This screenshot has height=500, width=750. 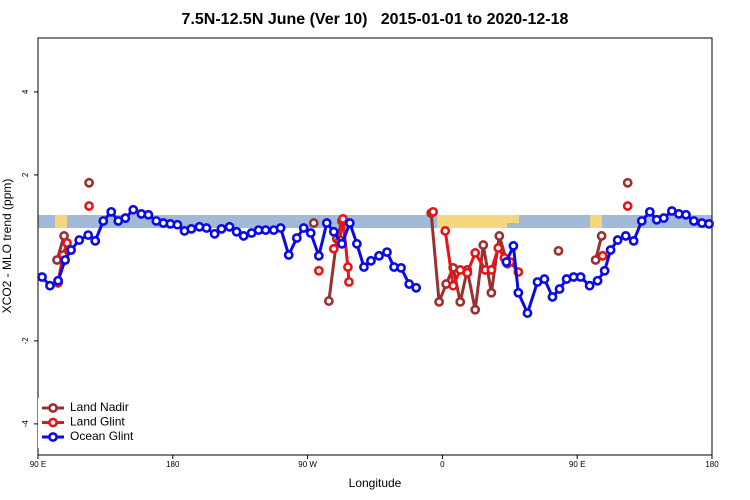 I want to click on x-tick-label: 90 E, so click(x=577, y=464).